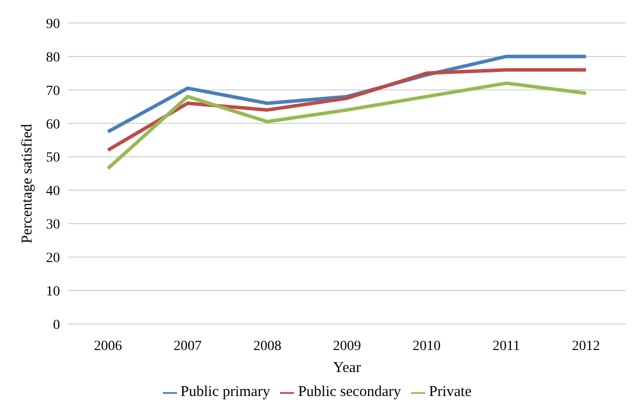  I want to click on y-tick-label: 40, so click(53, 192).